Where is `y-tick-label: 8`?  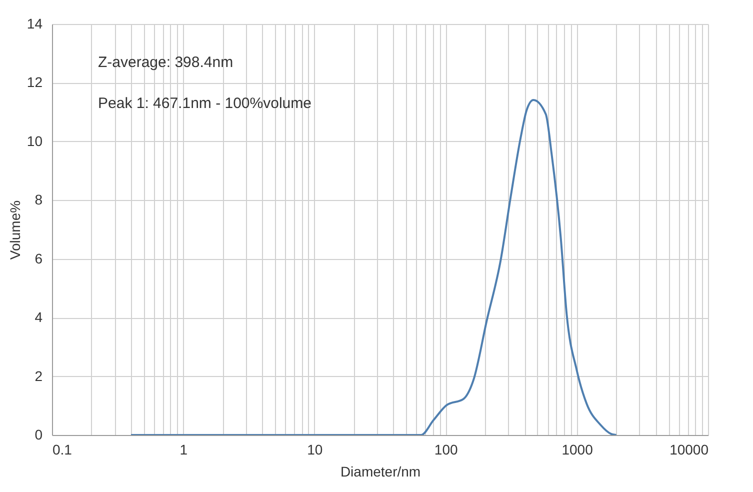
y-tick-label: 8 is located at coordinates (38, 200).